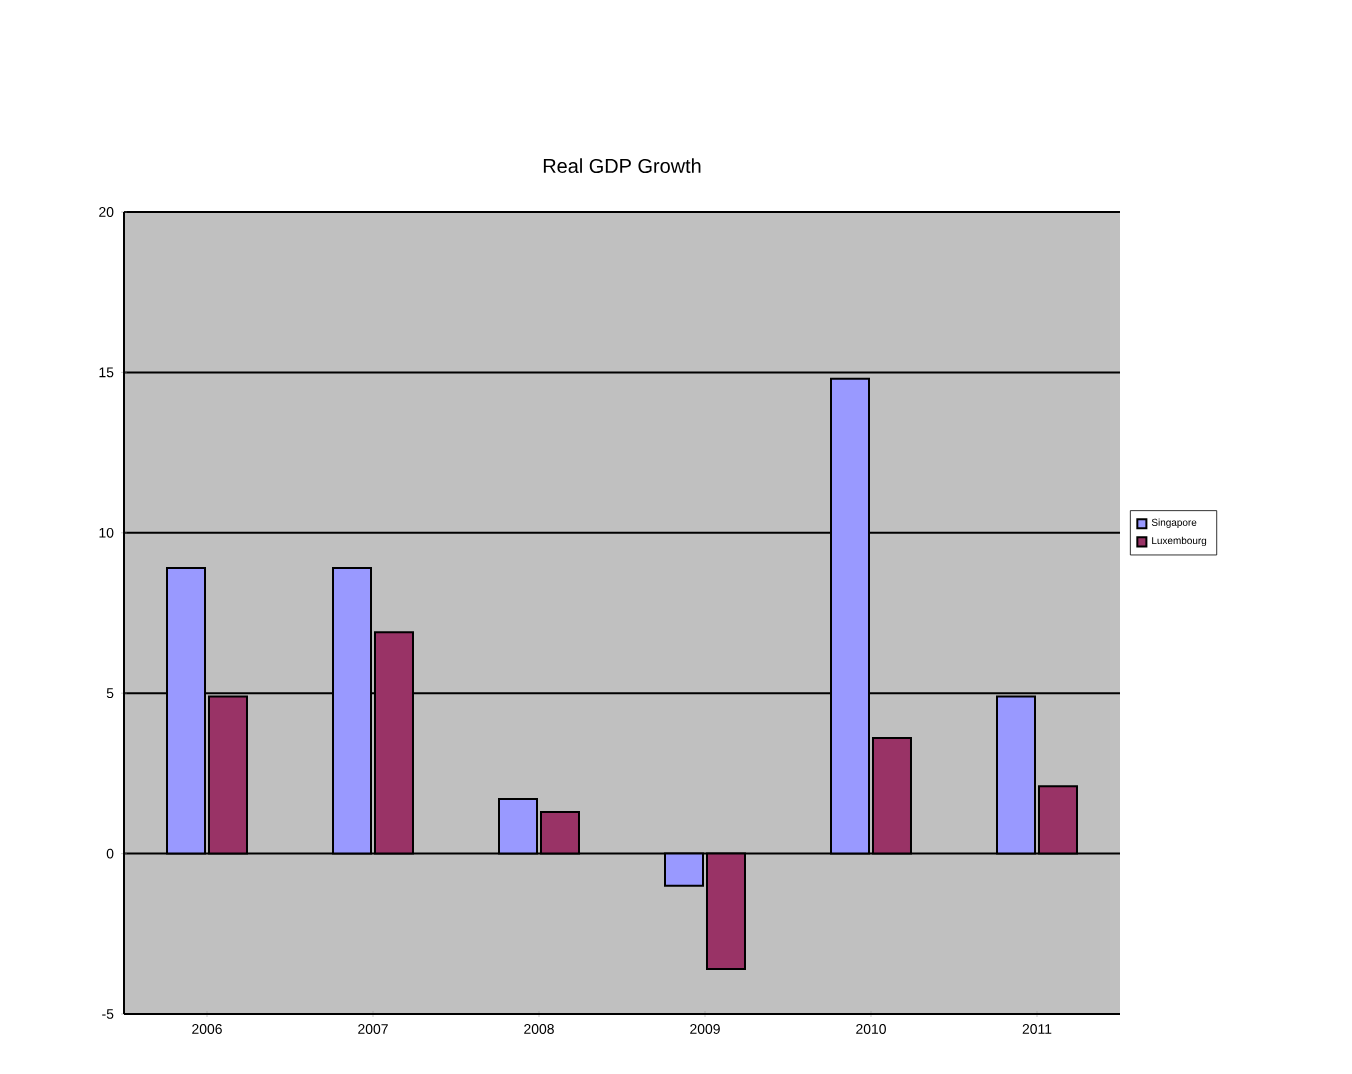 The height and width of the screenshot is (1074, 1352). What do you see at coordinates (622, 165) in the screenshot?
I see `chart-title: Real GDP Growth` at bounding box center [622, 165].